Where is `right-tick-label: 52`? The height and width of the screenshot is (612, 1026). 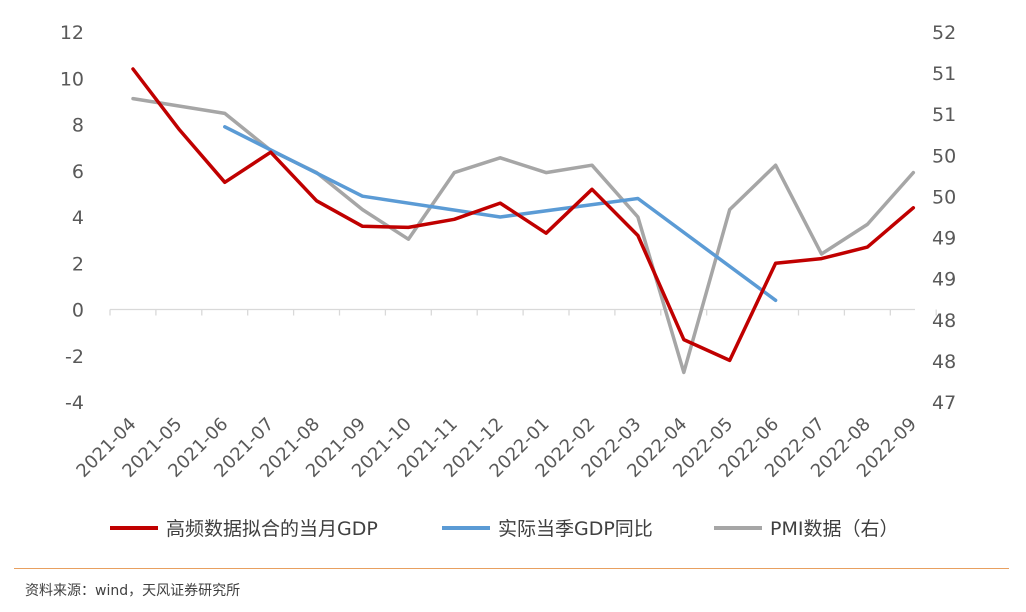 right-tick-label: 52 is located at coordinates (944, 33).